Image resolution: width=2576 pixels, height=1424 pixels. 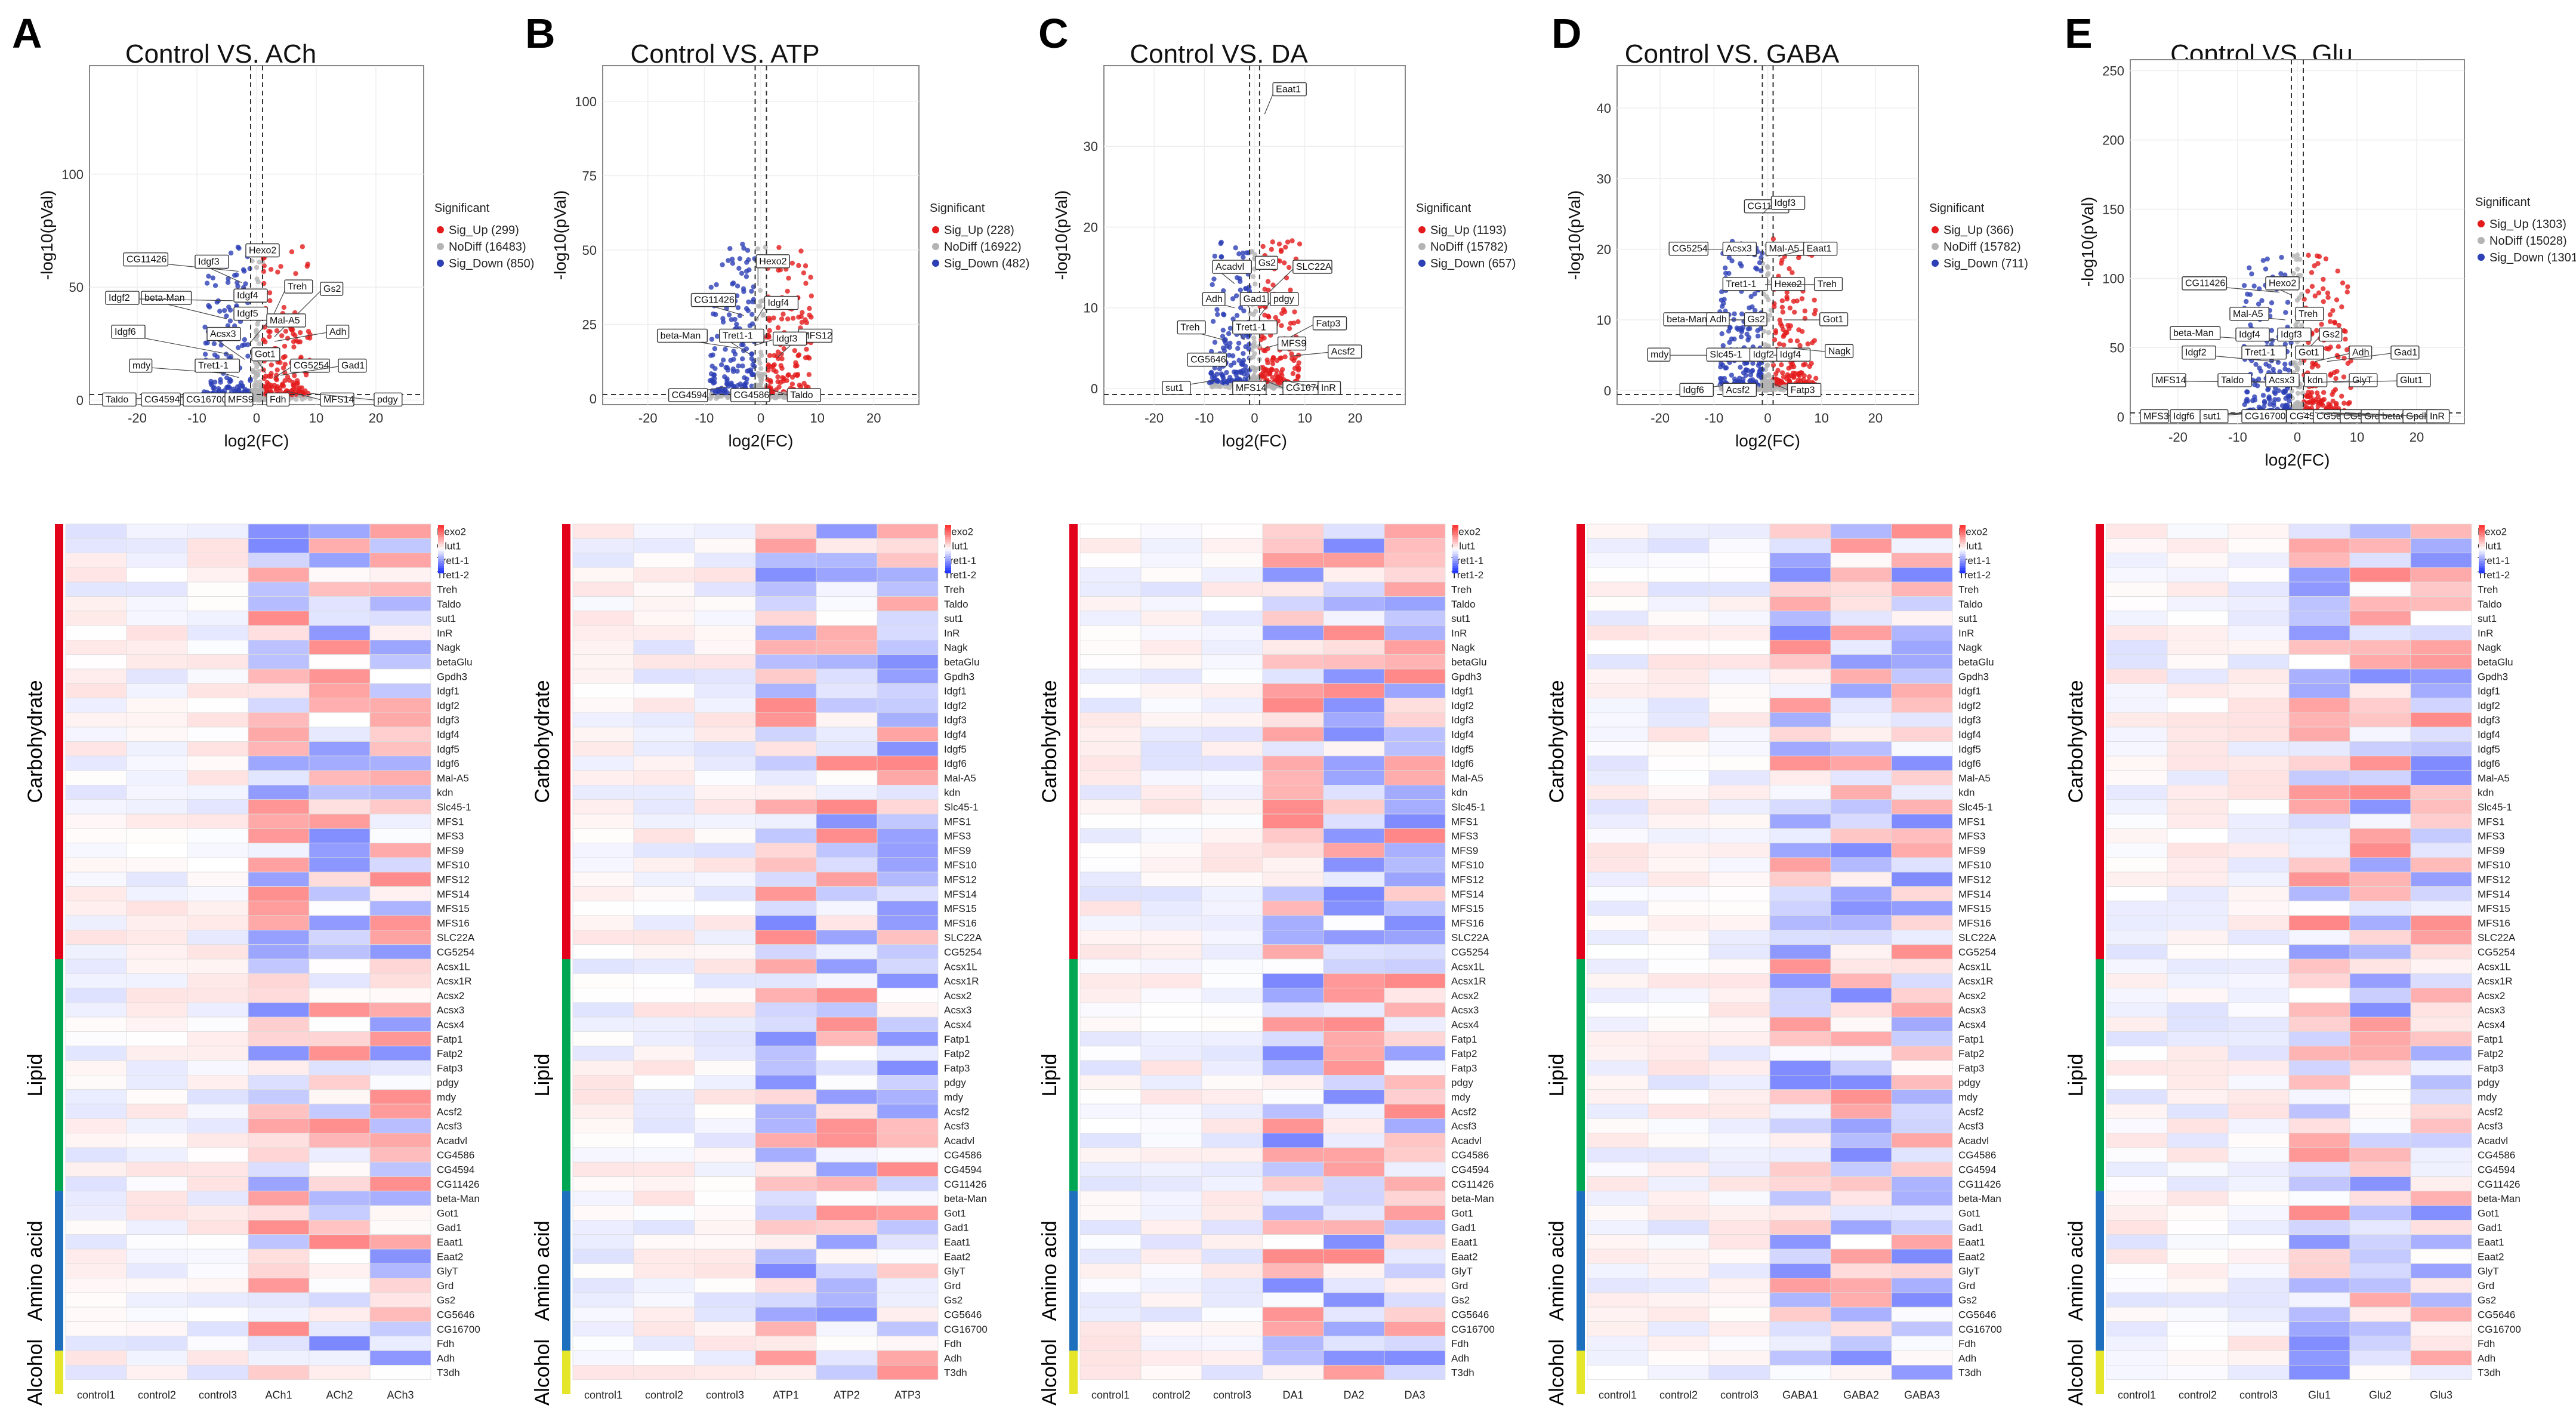 I want to click on label-text: mdy, so click(x=1659, y=355).